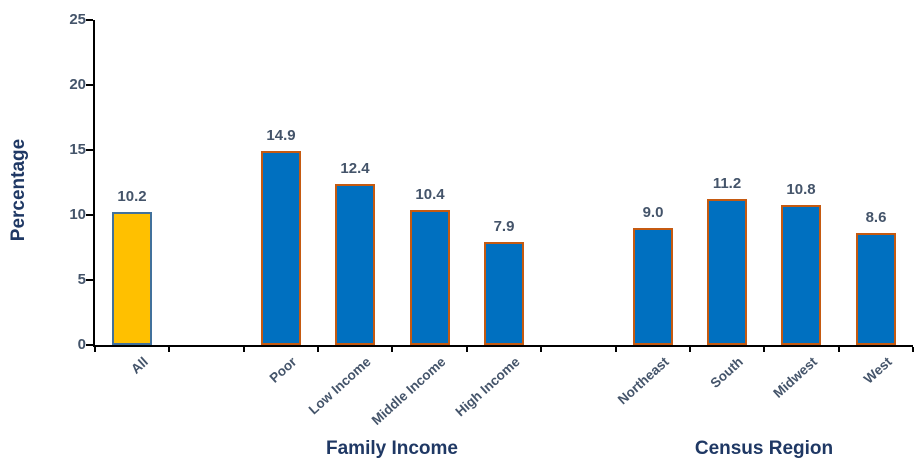  I want to click on value-label-high-income: 7.9, so click(504, 226).